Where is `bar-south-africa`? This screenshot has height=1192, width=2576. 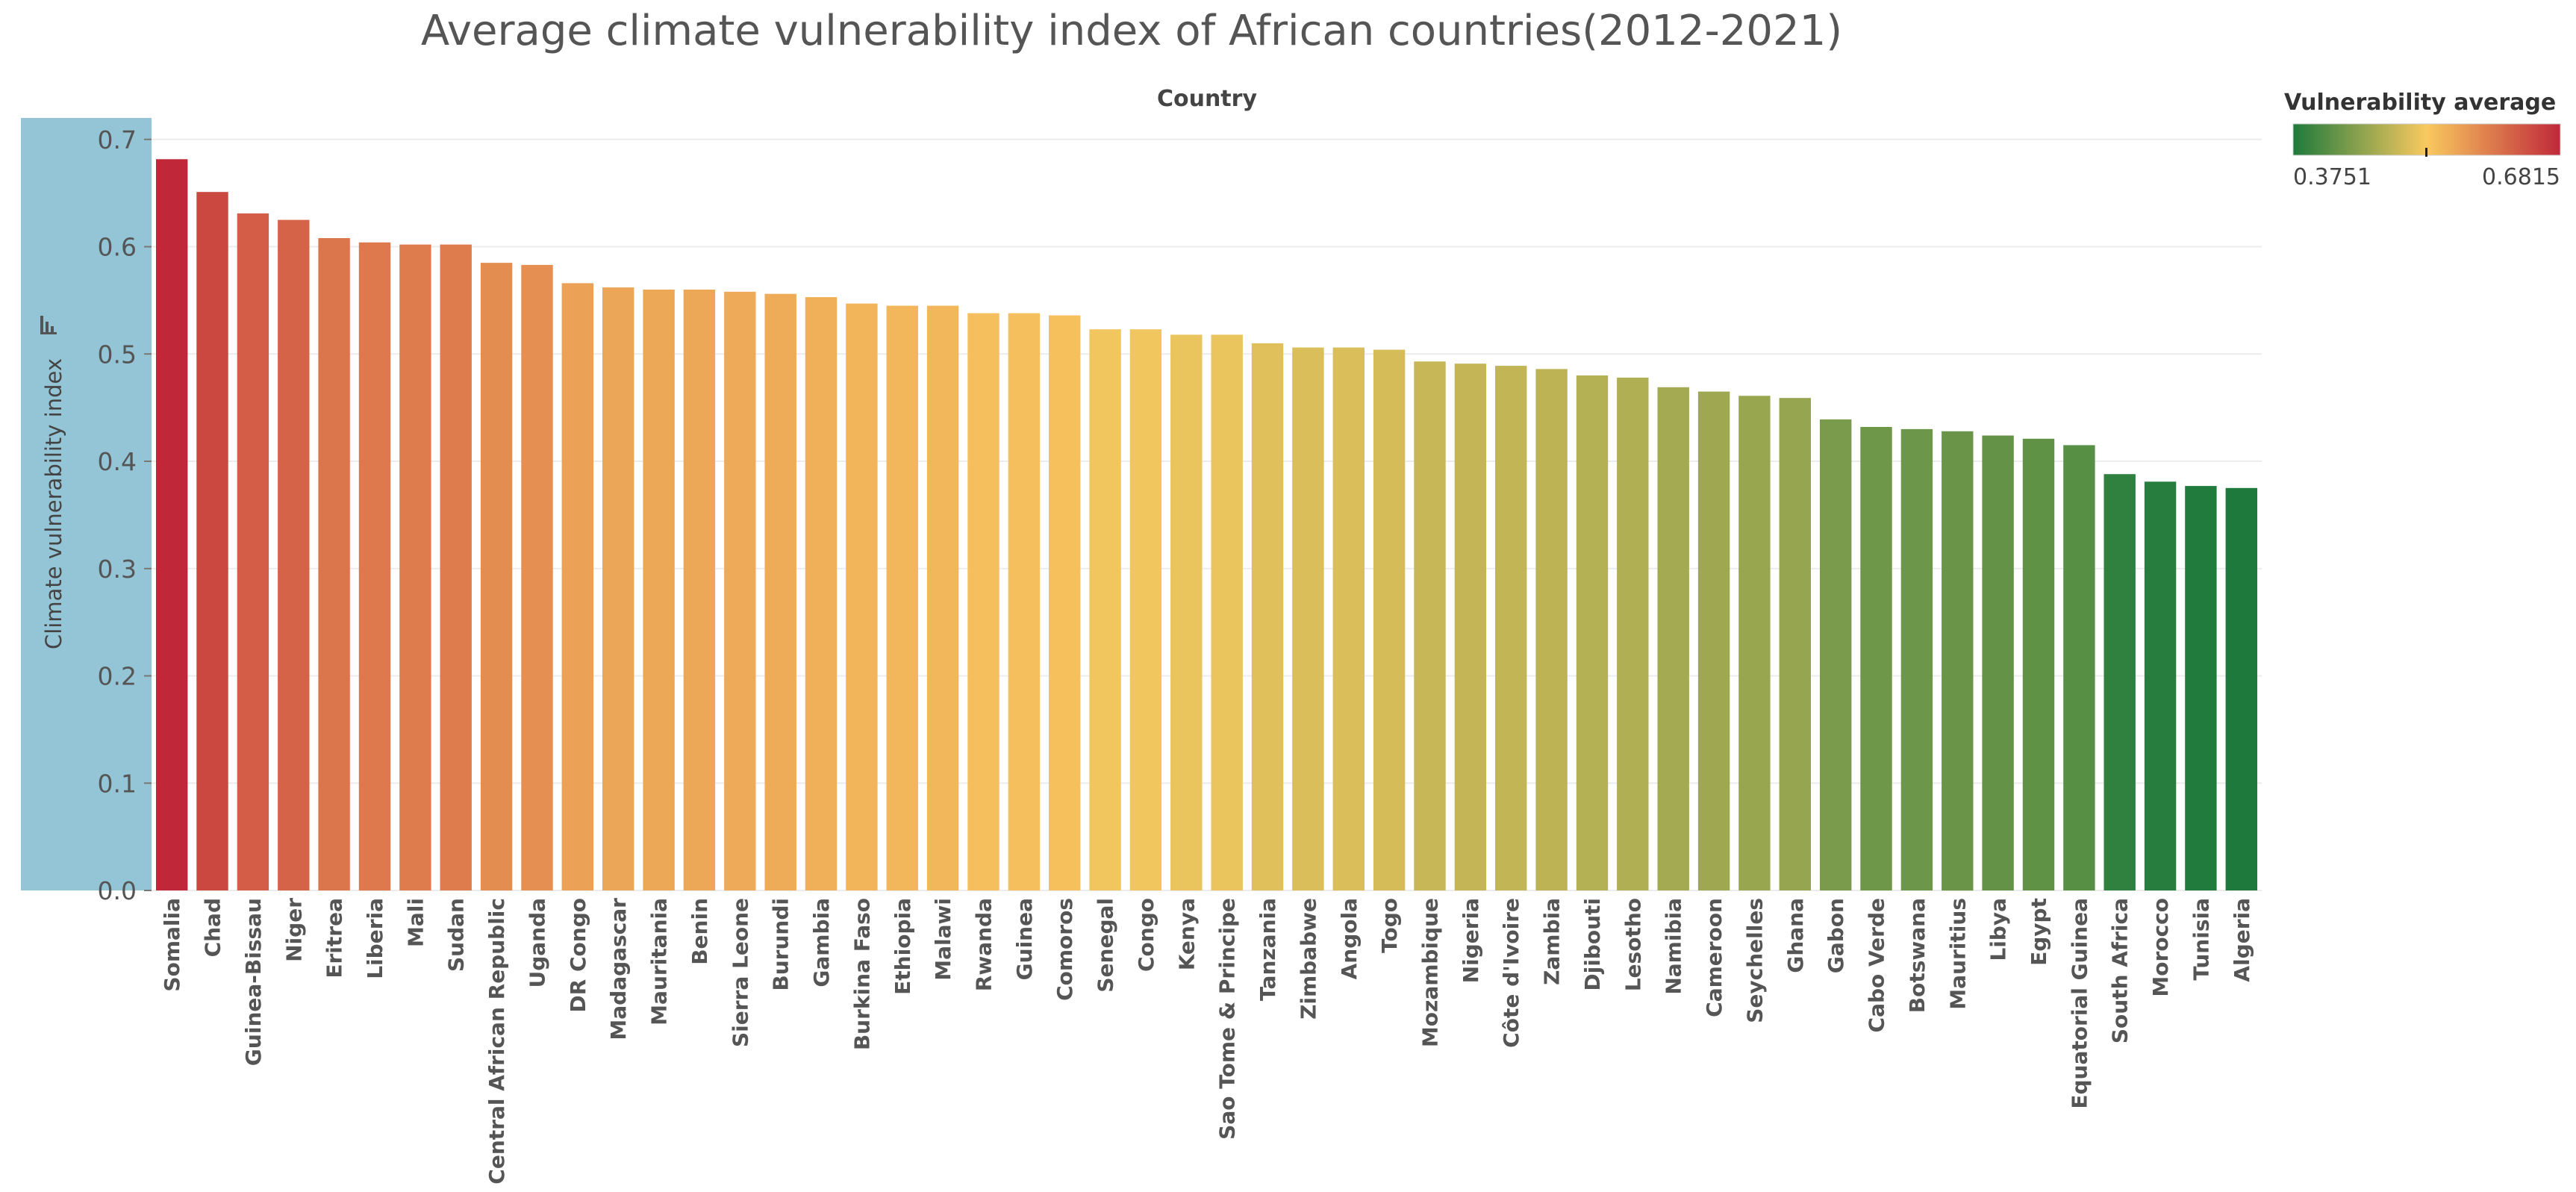
bar-south-africa is located at coordinates (2119, 682).